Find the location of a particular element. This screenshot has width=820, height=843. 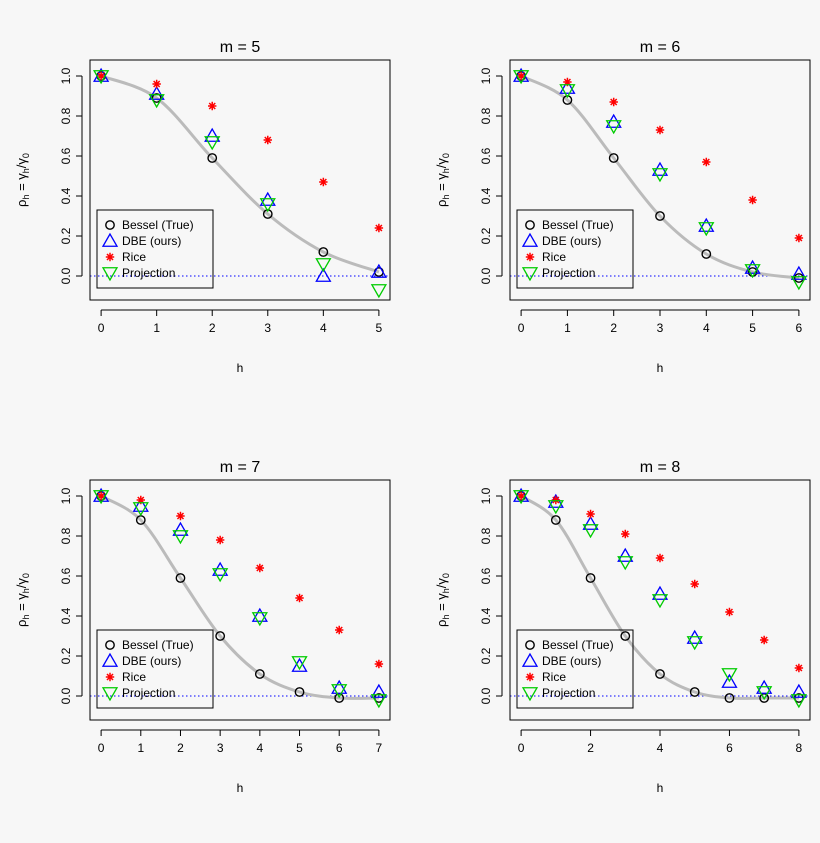

y-label-text: ρ is located at coordinates (21, 203).